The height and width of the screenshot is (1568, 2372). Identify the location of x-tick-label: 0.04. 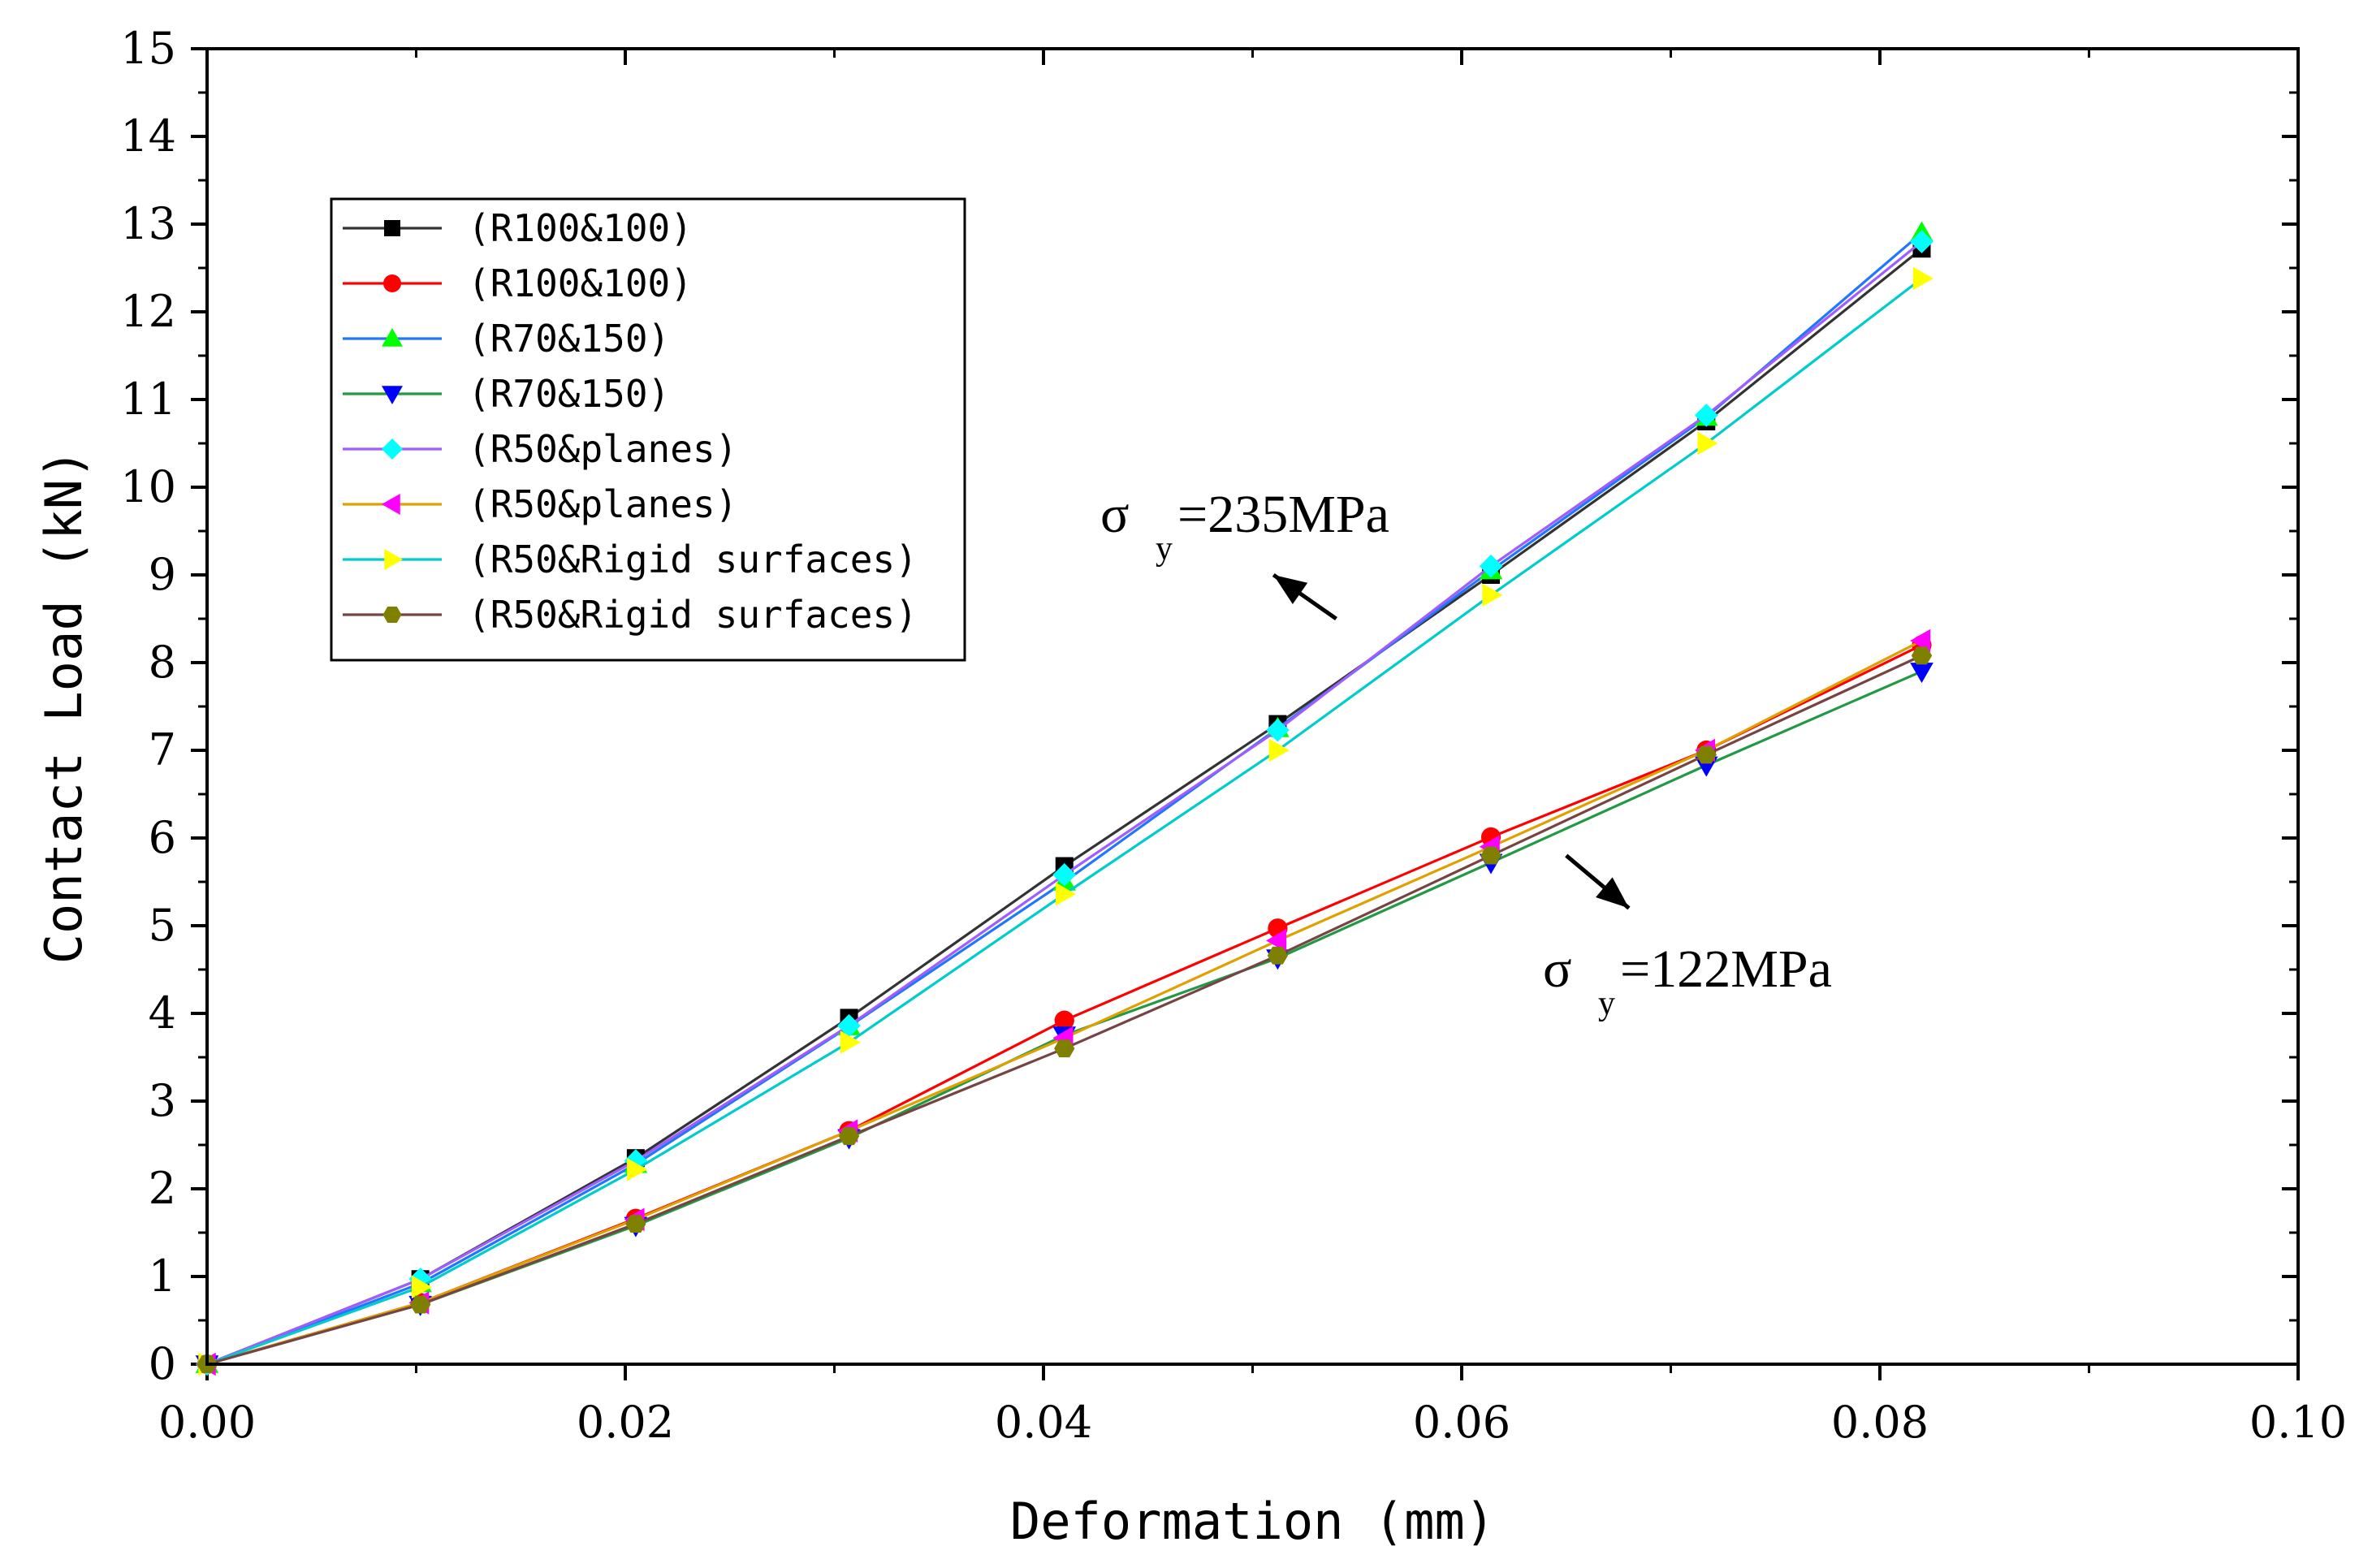
(1043, 1422).